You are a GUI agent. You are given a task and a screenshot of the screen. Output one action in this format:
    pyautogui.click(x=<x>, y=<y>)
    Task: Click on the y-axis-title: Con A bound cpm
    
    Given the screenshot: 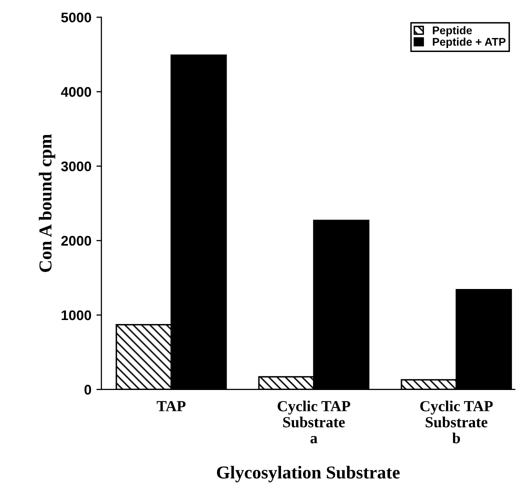 What is the action you would take?
    pyautogui.click(x=47, y=203)
    